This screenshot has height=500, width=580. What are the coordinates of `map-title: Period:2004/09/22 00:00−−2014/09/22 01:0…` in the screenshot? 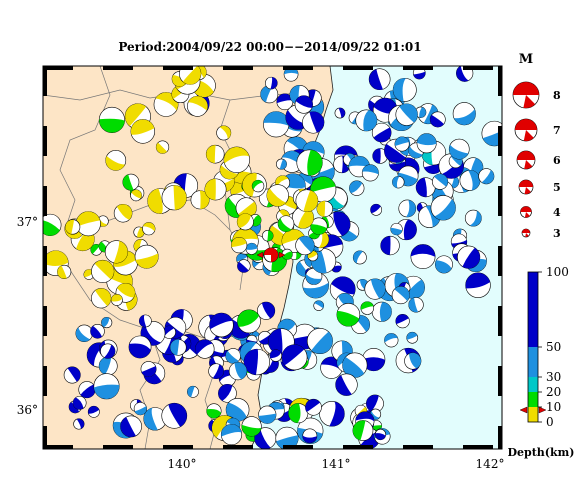 It's located at (270, 47).